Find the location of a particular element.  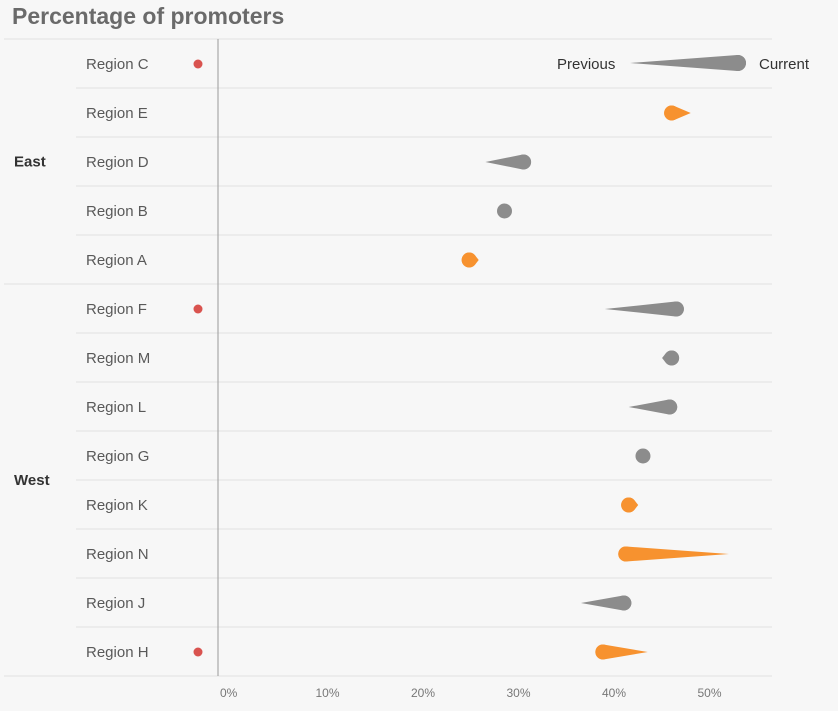

group-label: West is located at coordinates (32, 480).